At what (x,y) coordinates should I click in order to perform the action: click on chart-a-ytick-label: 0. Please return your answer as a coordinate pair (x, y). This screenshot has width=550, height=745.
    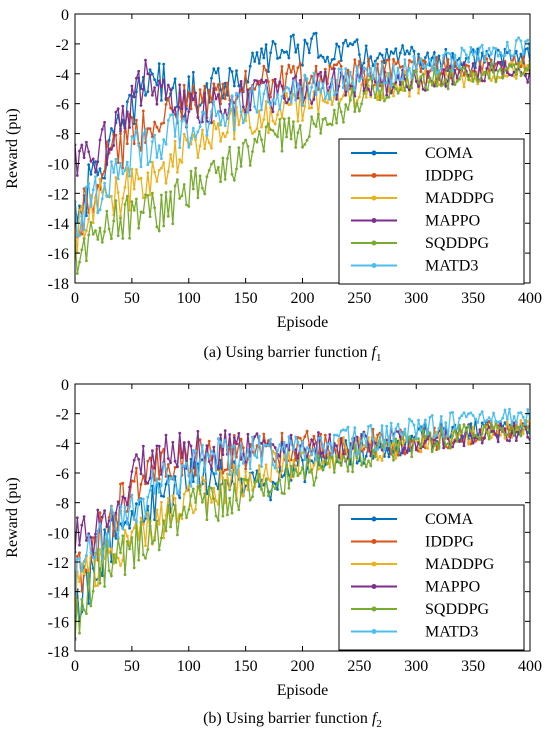
    Looking at the image, I should click on (65, 15).